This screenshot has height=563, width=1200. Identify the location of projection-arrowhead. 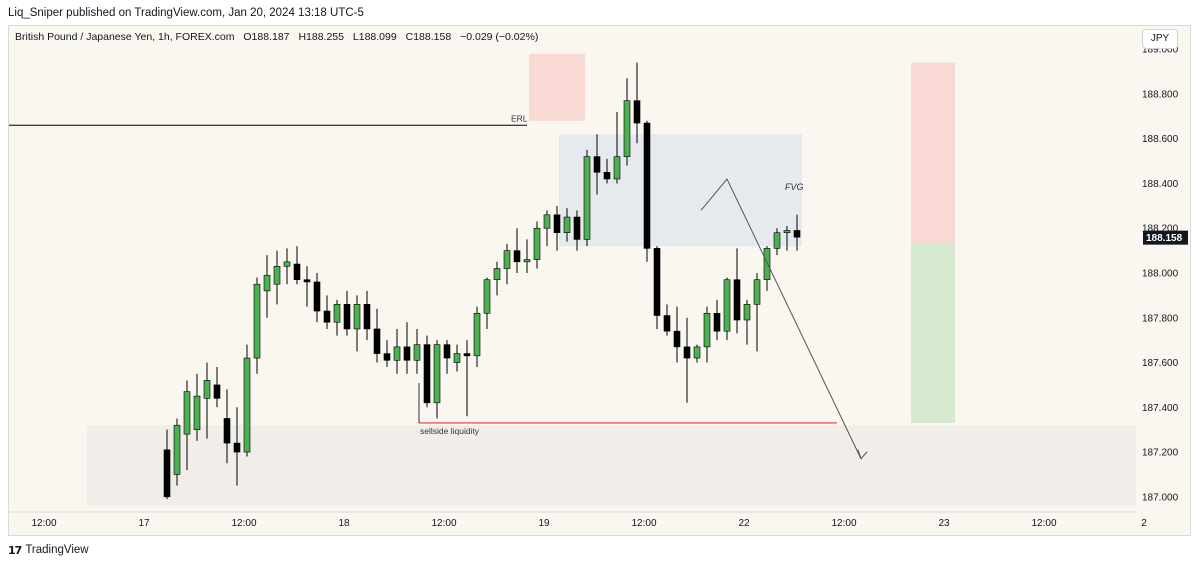
(862, 454).